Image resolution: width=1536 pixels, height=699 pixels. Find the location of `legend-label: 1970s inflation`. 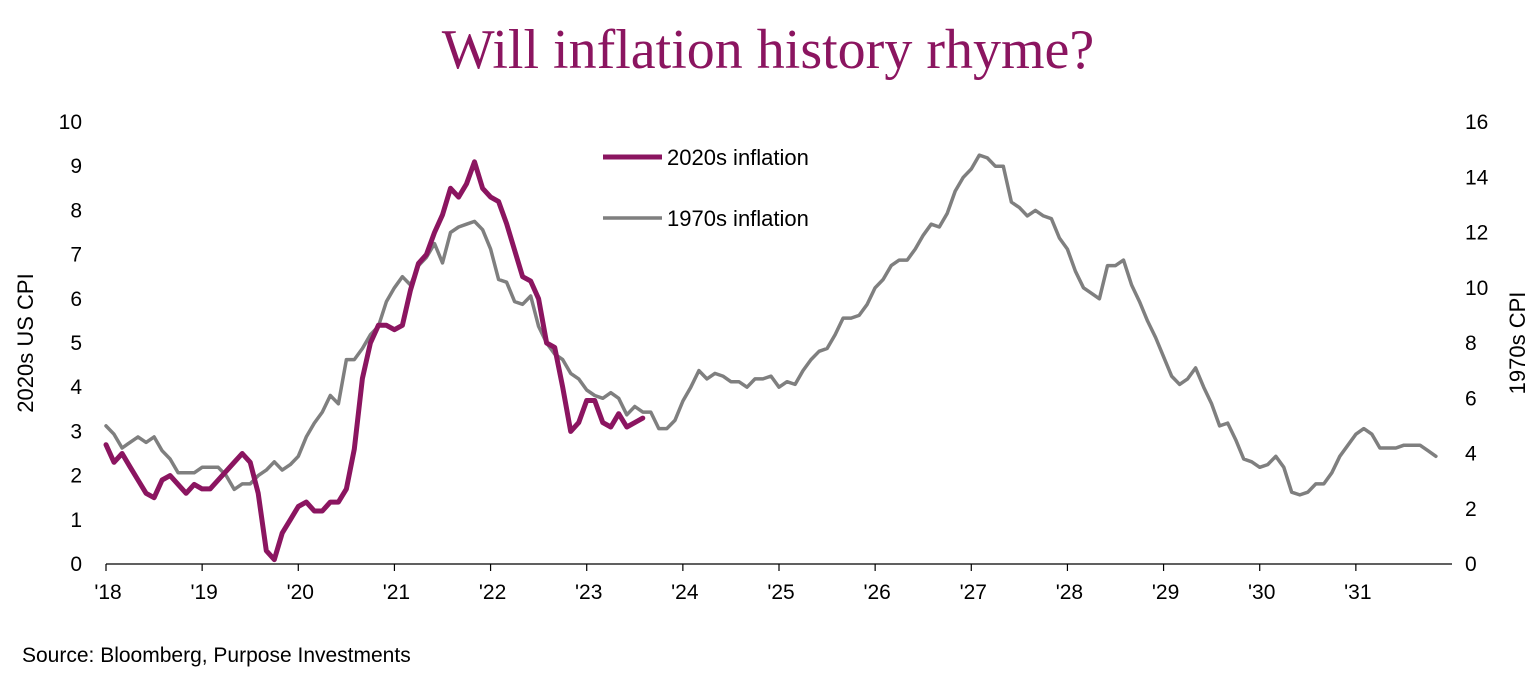

legend-label: 1970s inflation is located at coordinates (738, 218).